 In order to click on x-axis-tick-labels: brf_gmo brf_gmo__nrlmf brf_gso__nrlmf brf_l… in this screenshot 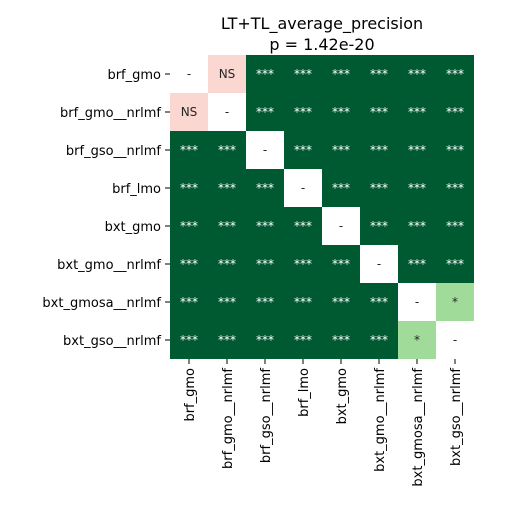, I will do `click(323, 423)`.